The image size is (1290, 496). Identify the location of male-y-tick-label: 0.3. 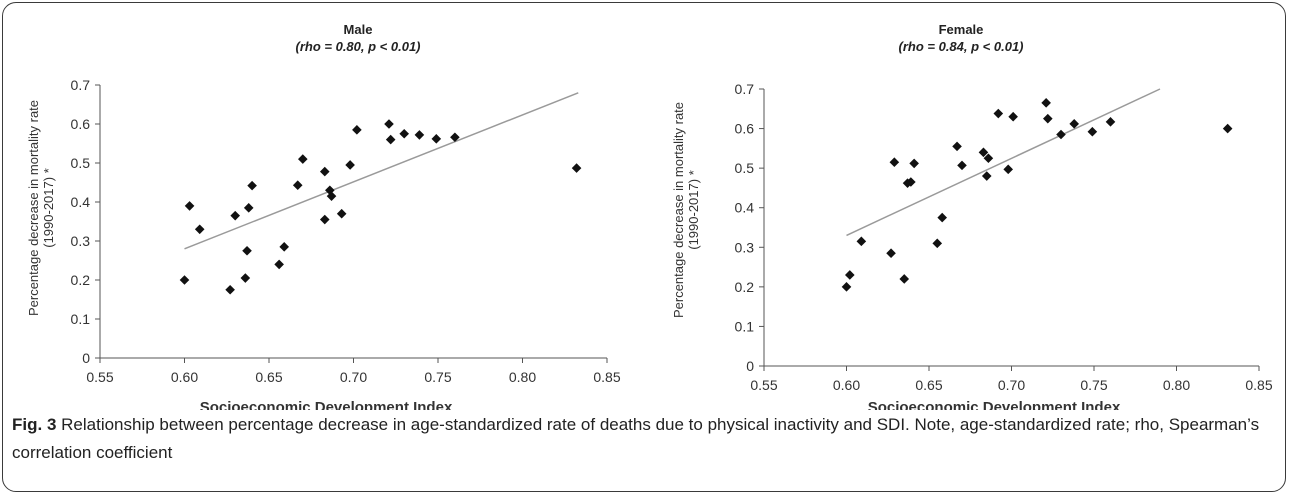
(81, 241).